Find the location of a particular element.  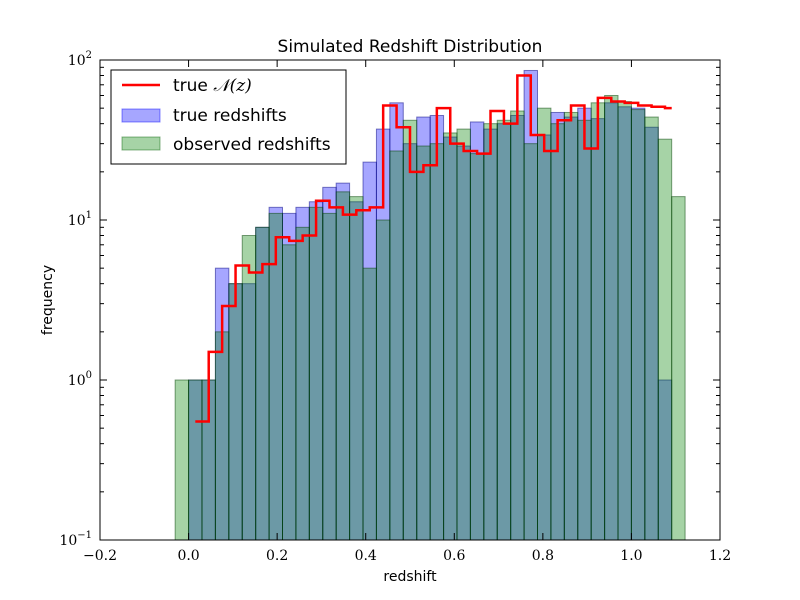

legend-label-true-prefix: true is located at coordinates (190, 86).